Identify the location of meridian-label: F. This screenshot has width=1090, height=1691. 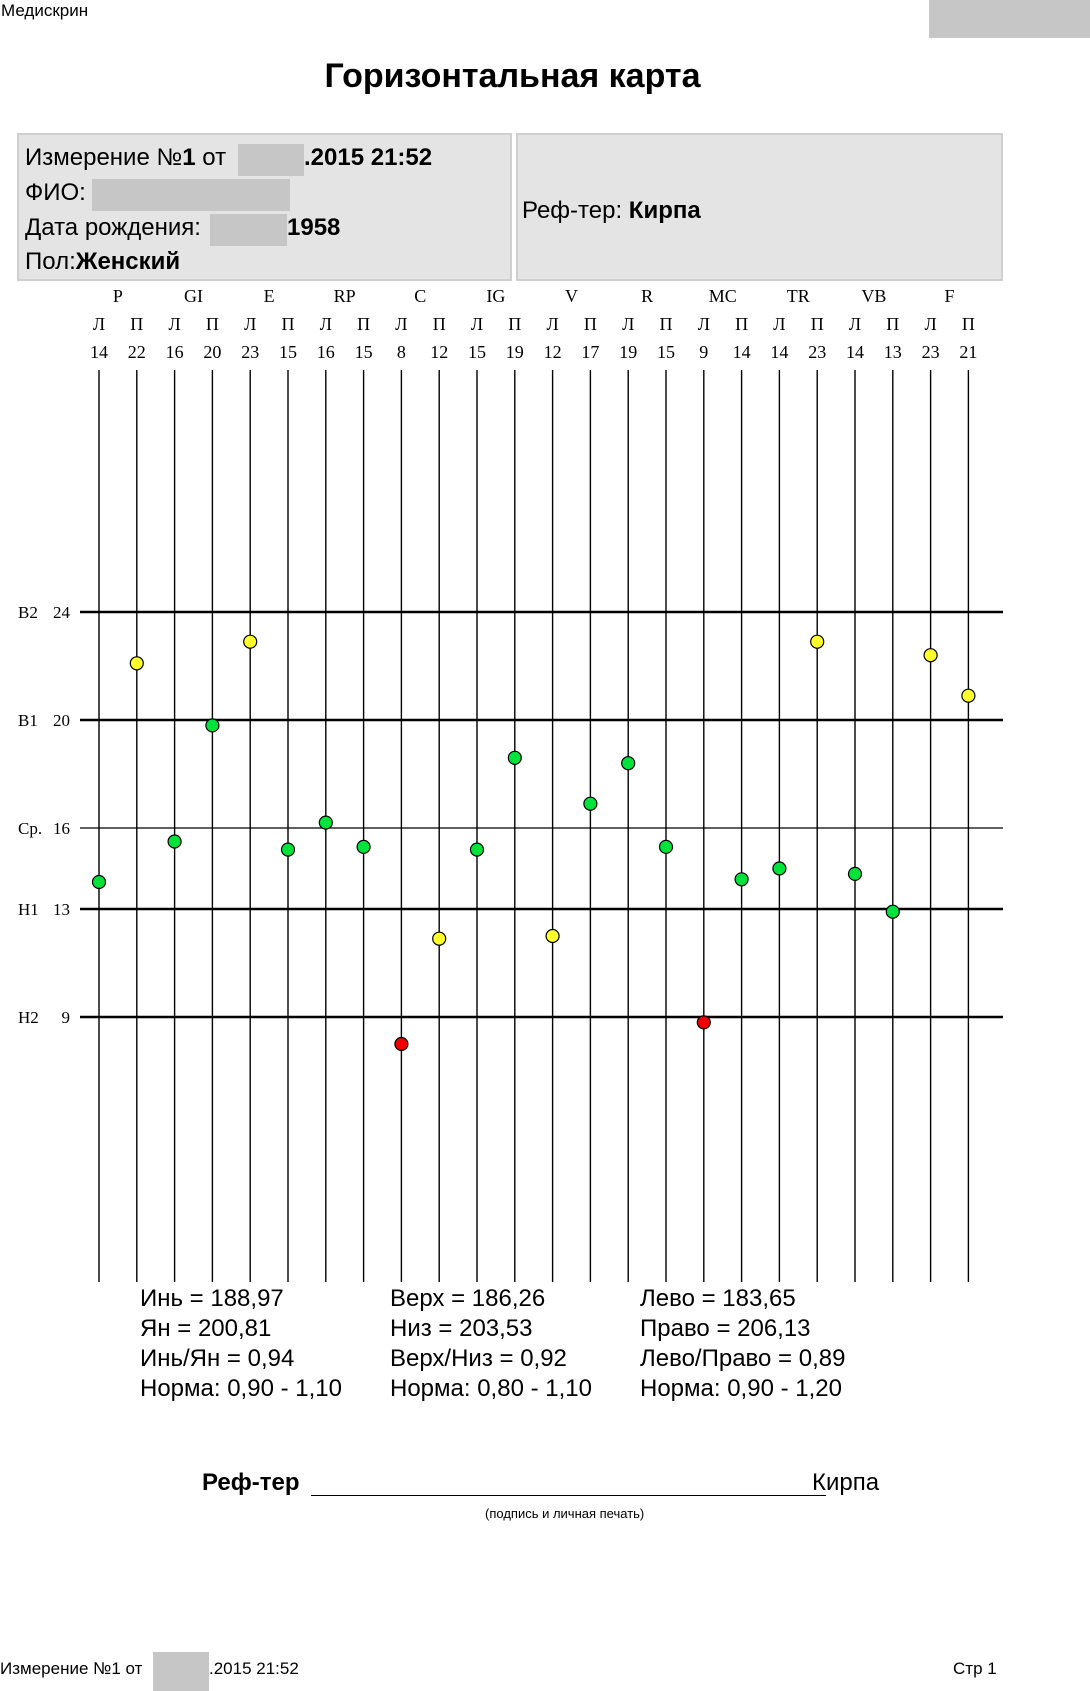
(949, 296).